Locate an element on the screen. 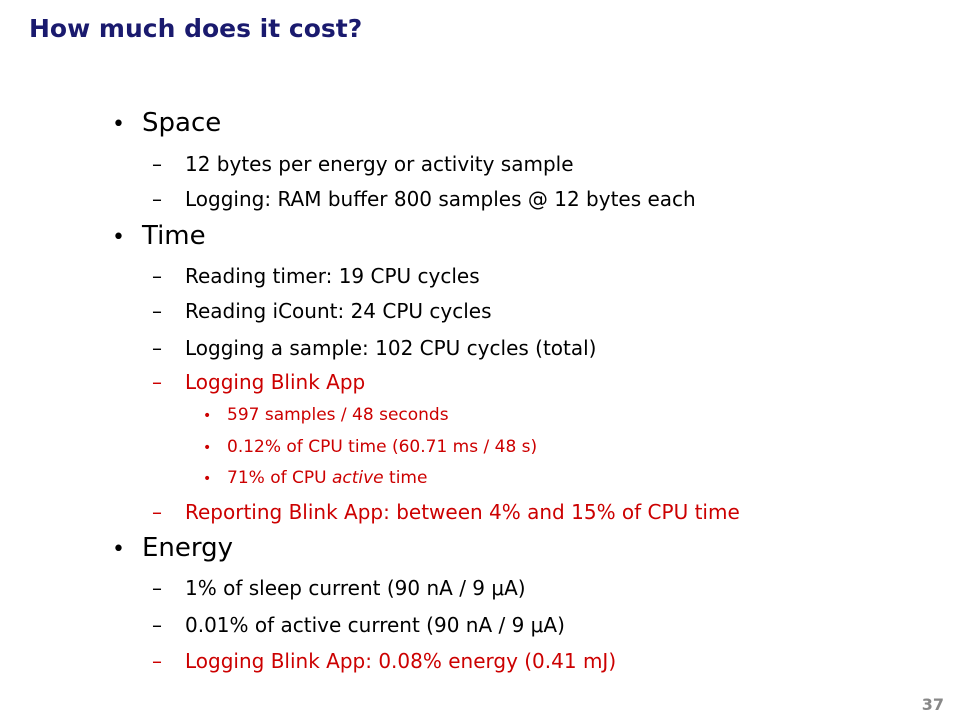 This screenshot has width=960, height=720. sub-bullet-text: Logging Blink App is located at coordinates (275, 382).